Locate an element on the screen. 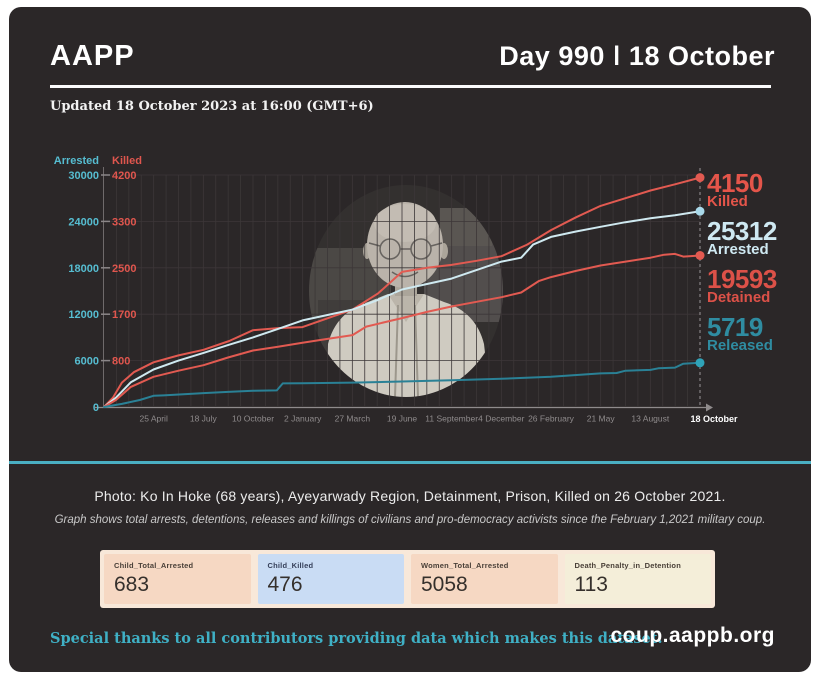  series-killed-end-dot is located at coordinates (700, 178).